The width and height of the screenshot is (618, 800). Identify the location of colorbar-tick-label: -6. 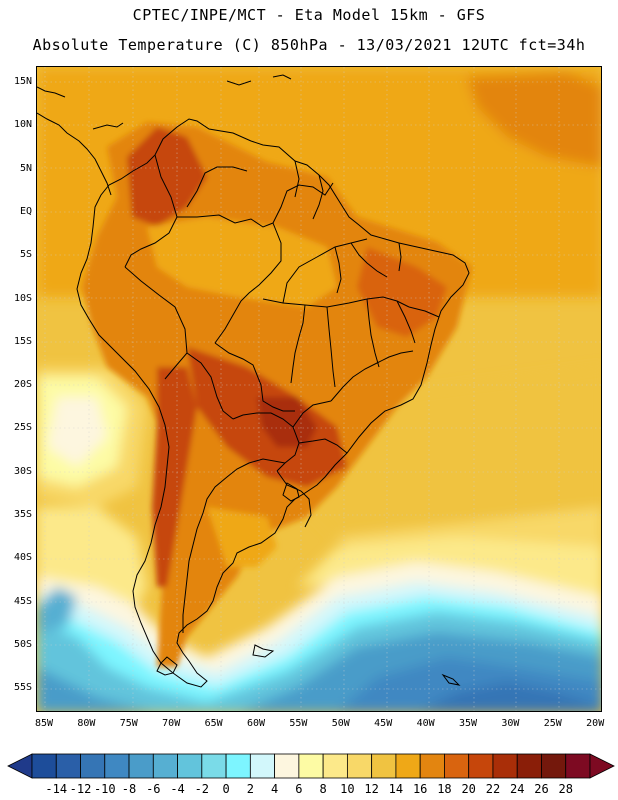
(153, 789).